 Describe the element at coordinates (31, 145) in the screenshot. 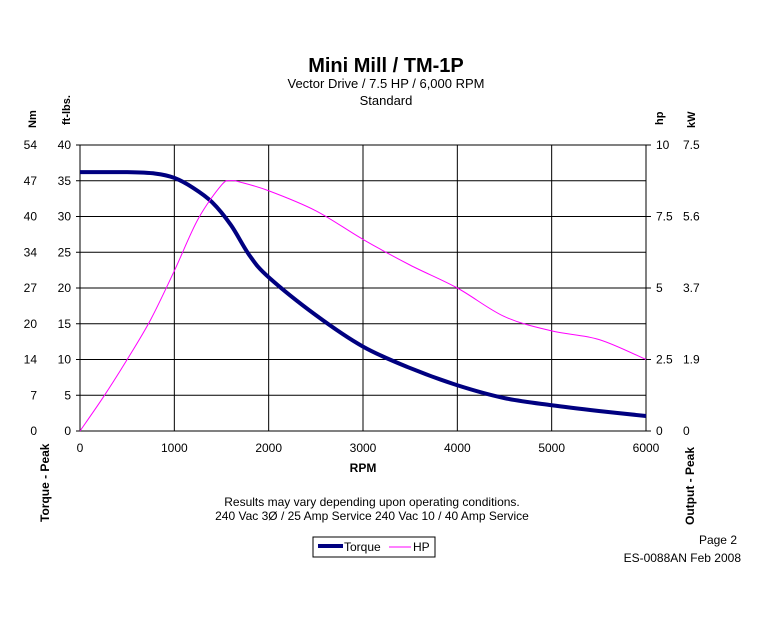

I see `nm-tick-label: 54` at that location.